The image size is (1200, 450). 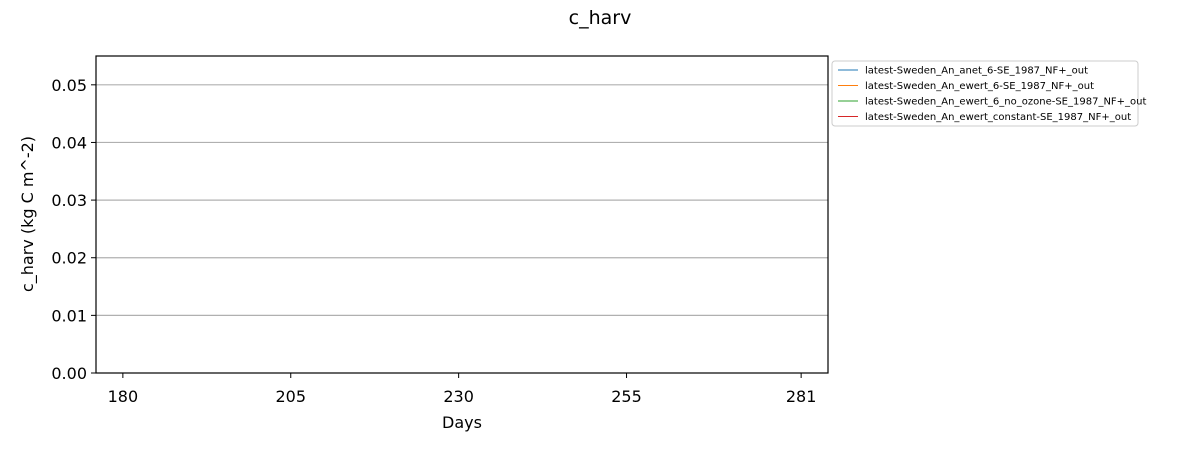 I want to click on chart-title: c_harv, so click(x=600, y=18).